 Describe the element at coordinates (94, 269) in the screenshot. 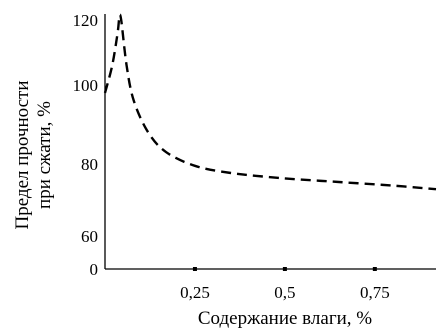

I see `y-tick-label: 0` at that location.